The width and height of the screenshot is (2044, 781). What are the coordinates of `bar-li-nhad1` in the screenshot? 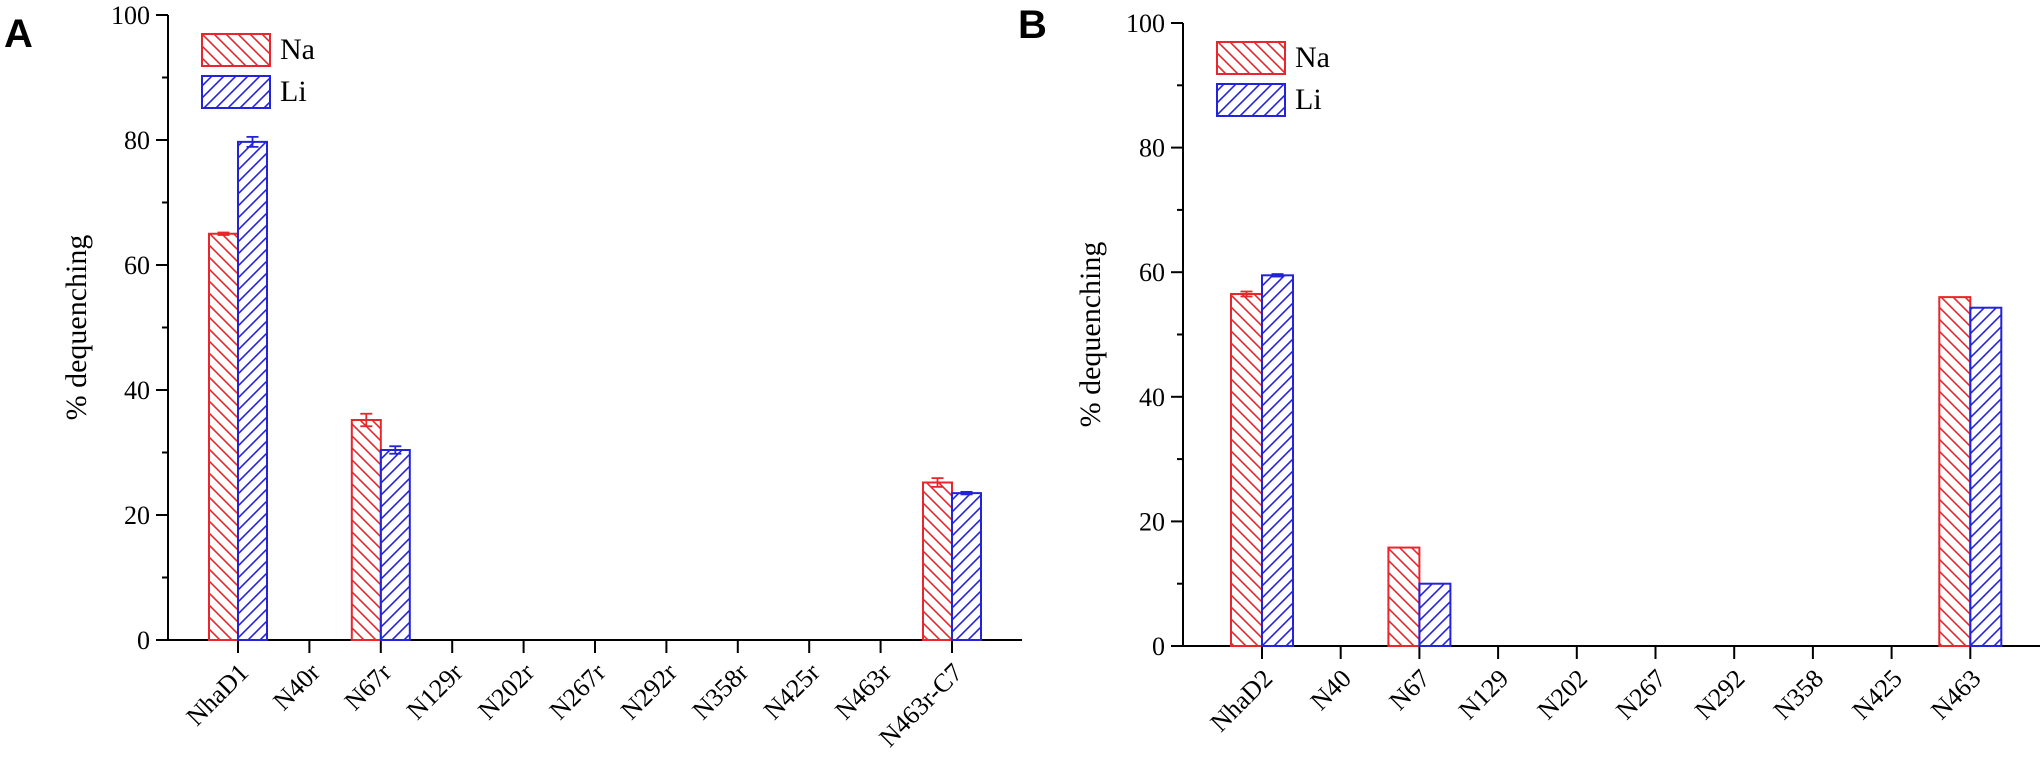 It's located at (252, 390).